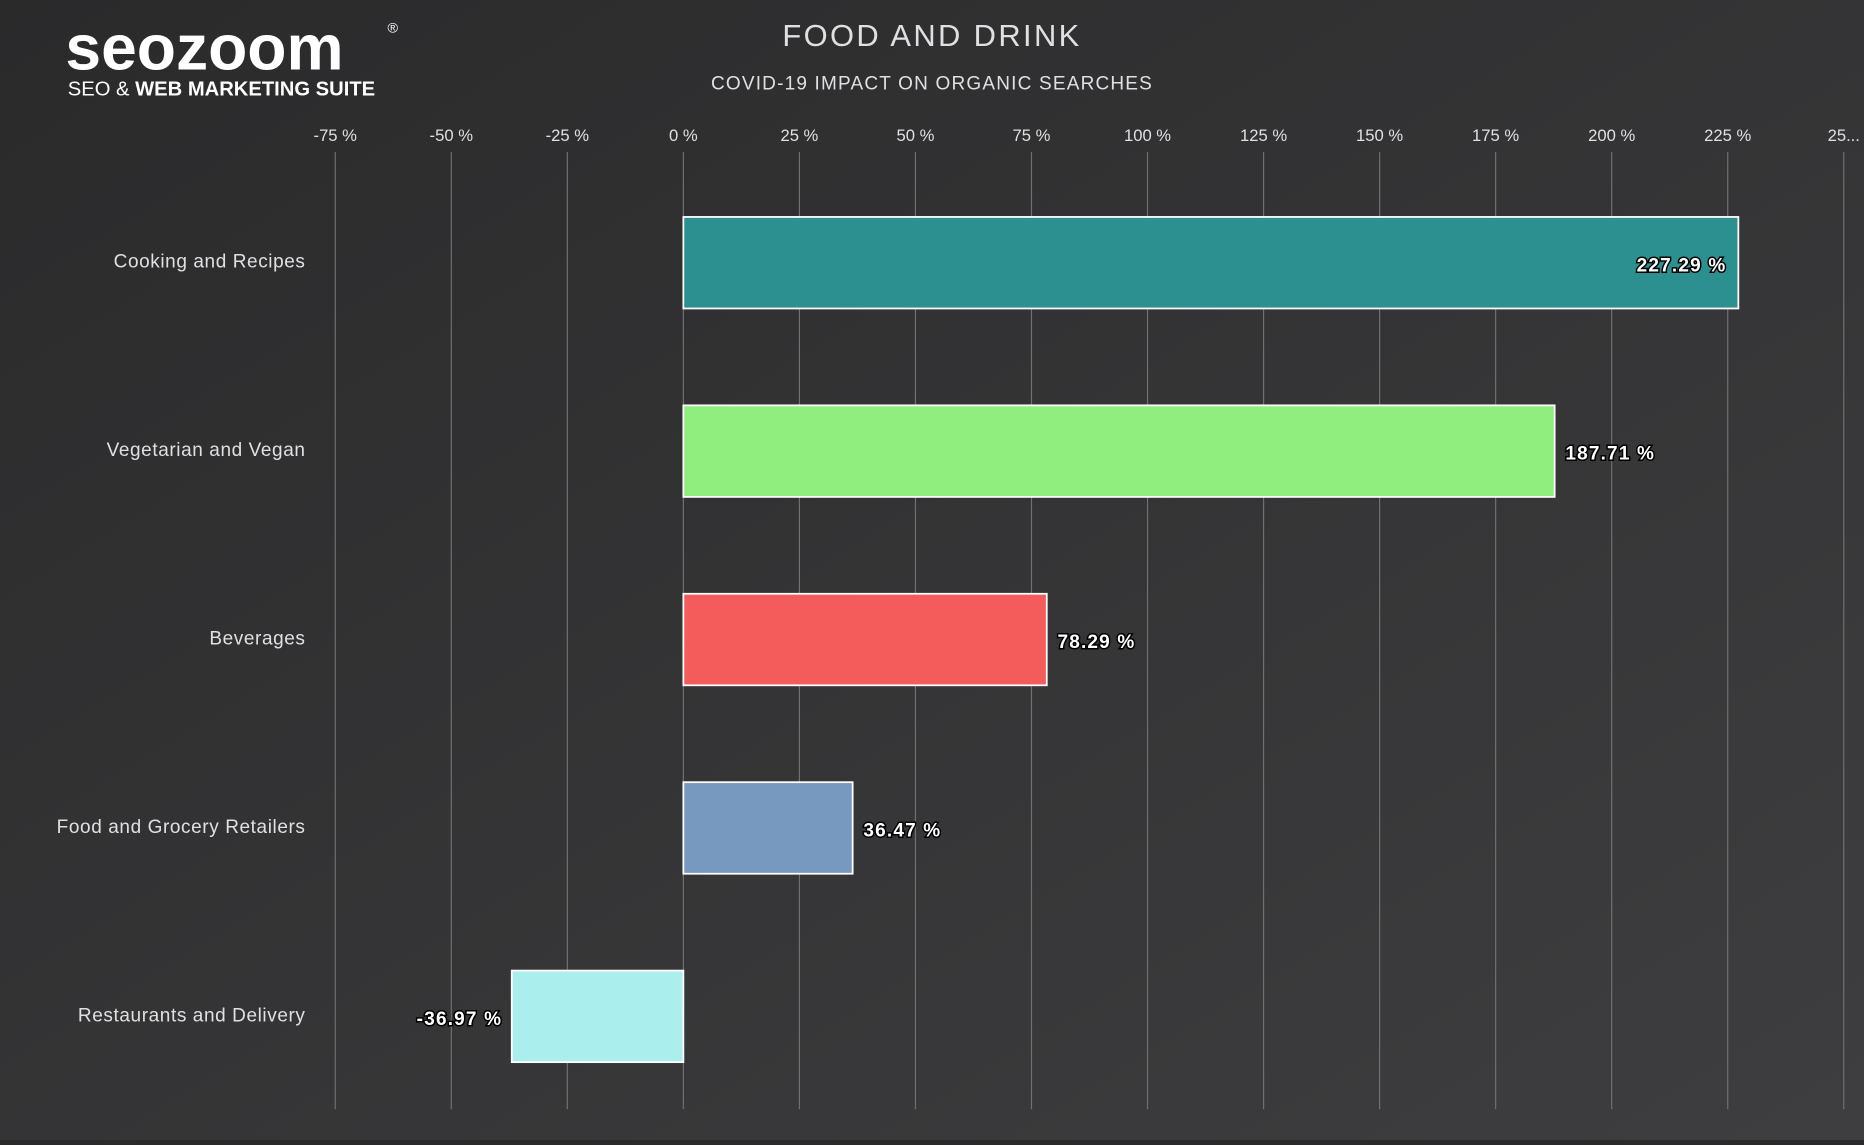 This screenshot has height=1145, width=1864. What do you see at coordinates (206, 450) in the screenshot?
I see `y-tick-label: Vegetarian and Vegan` at bounding box center [206, 450].